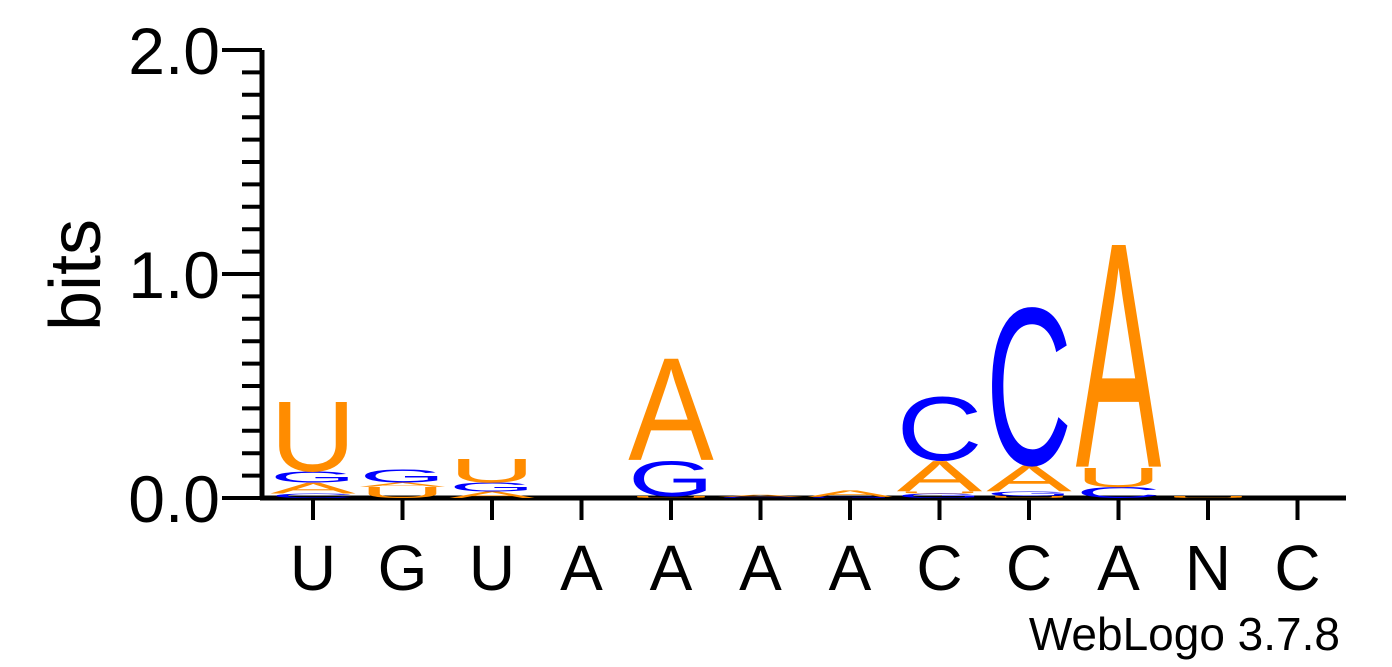 Image resolution: width=1392 pixels, height=667 pixels. What do you see at coordinates (403, 568) in the screenshot?
I see `x-tick-label: G` at bounding box center [403, 568].